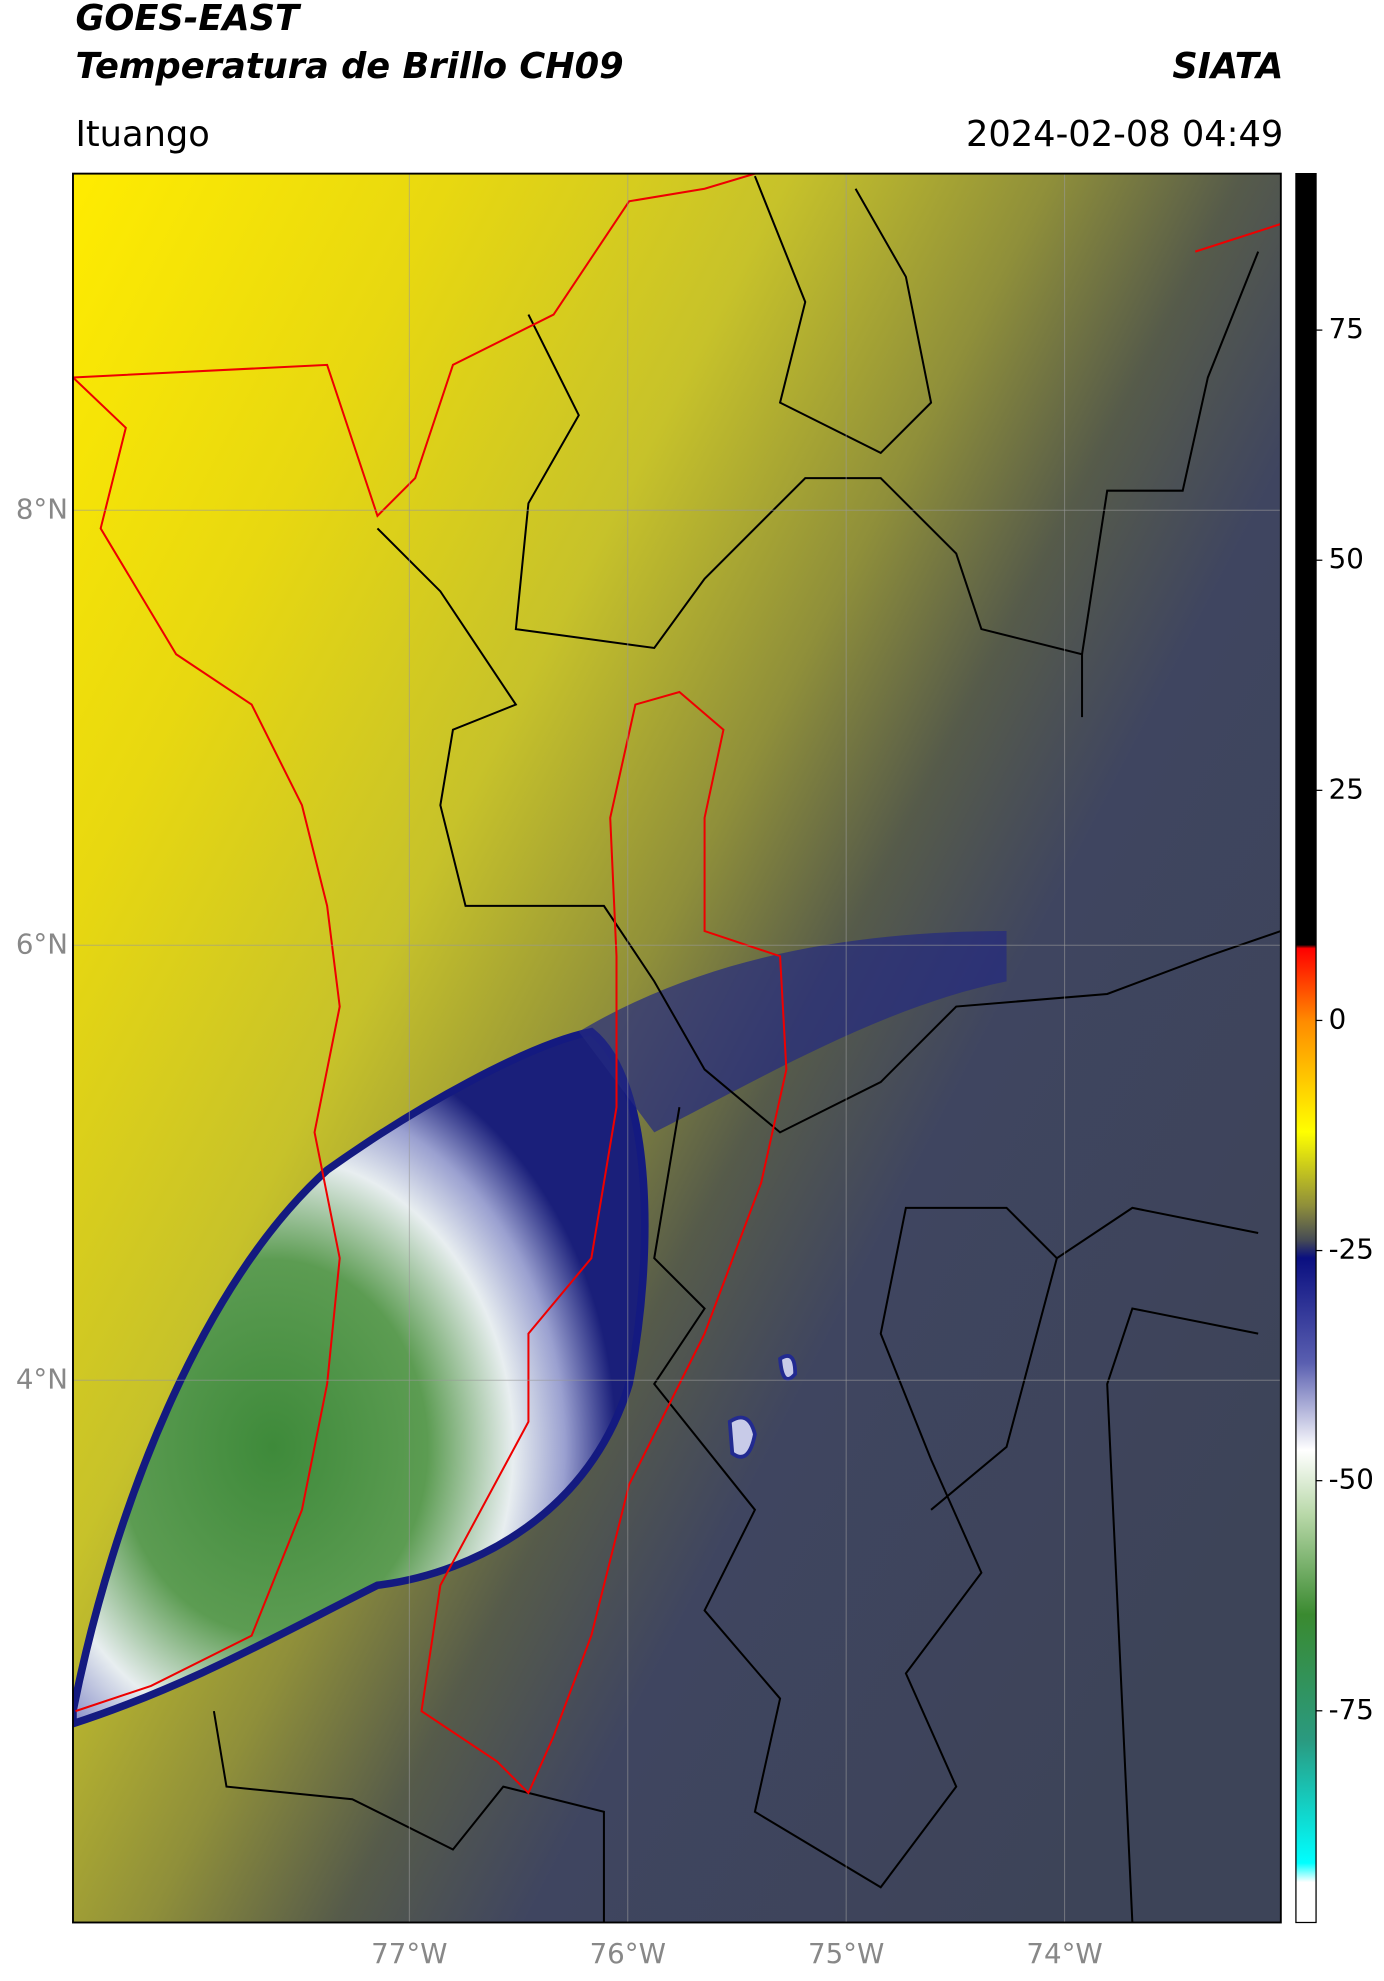  Describe the element at coordinates (1338, 1018) in the screenshot. I see `colorbar-tick-label: 0` at that location.